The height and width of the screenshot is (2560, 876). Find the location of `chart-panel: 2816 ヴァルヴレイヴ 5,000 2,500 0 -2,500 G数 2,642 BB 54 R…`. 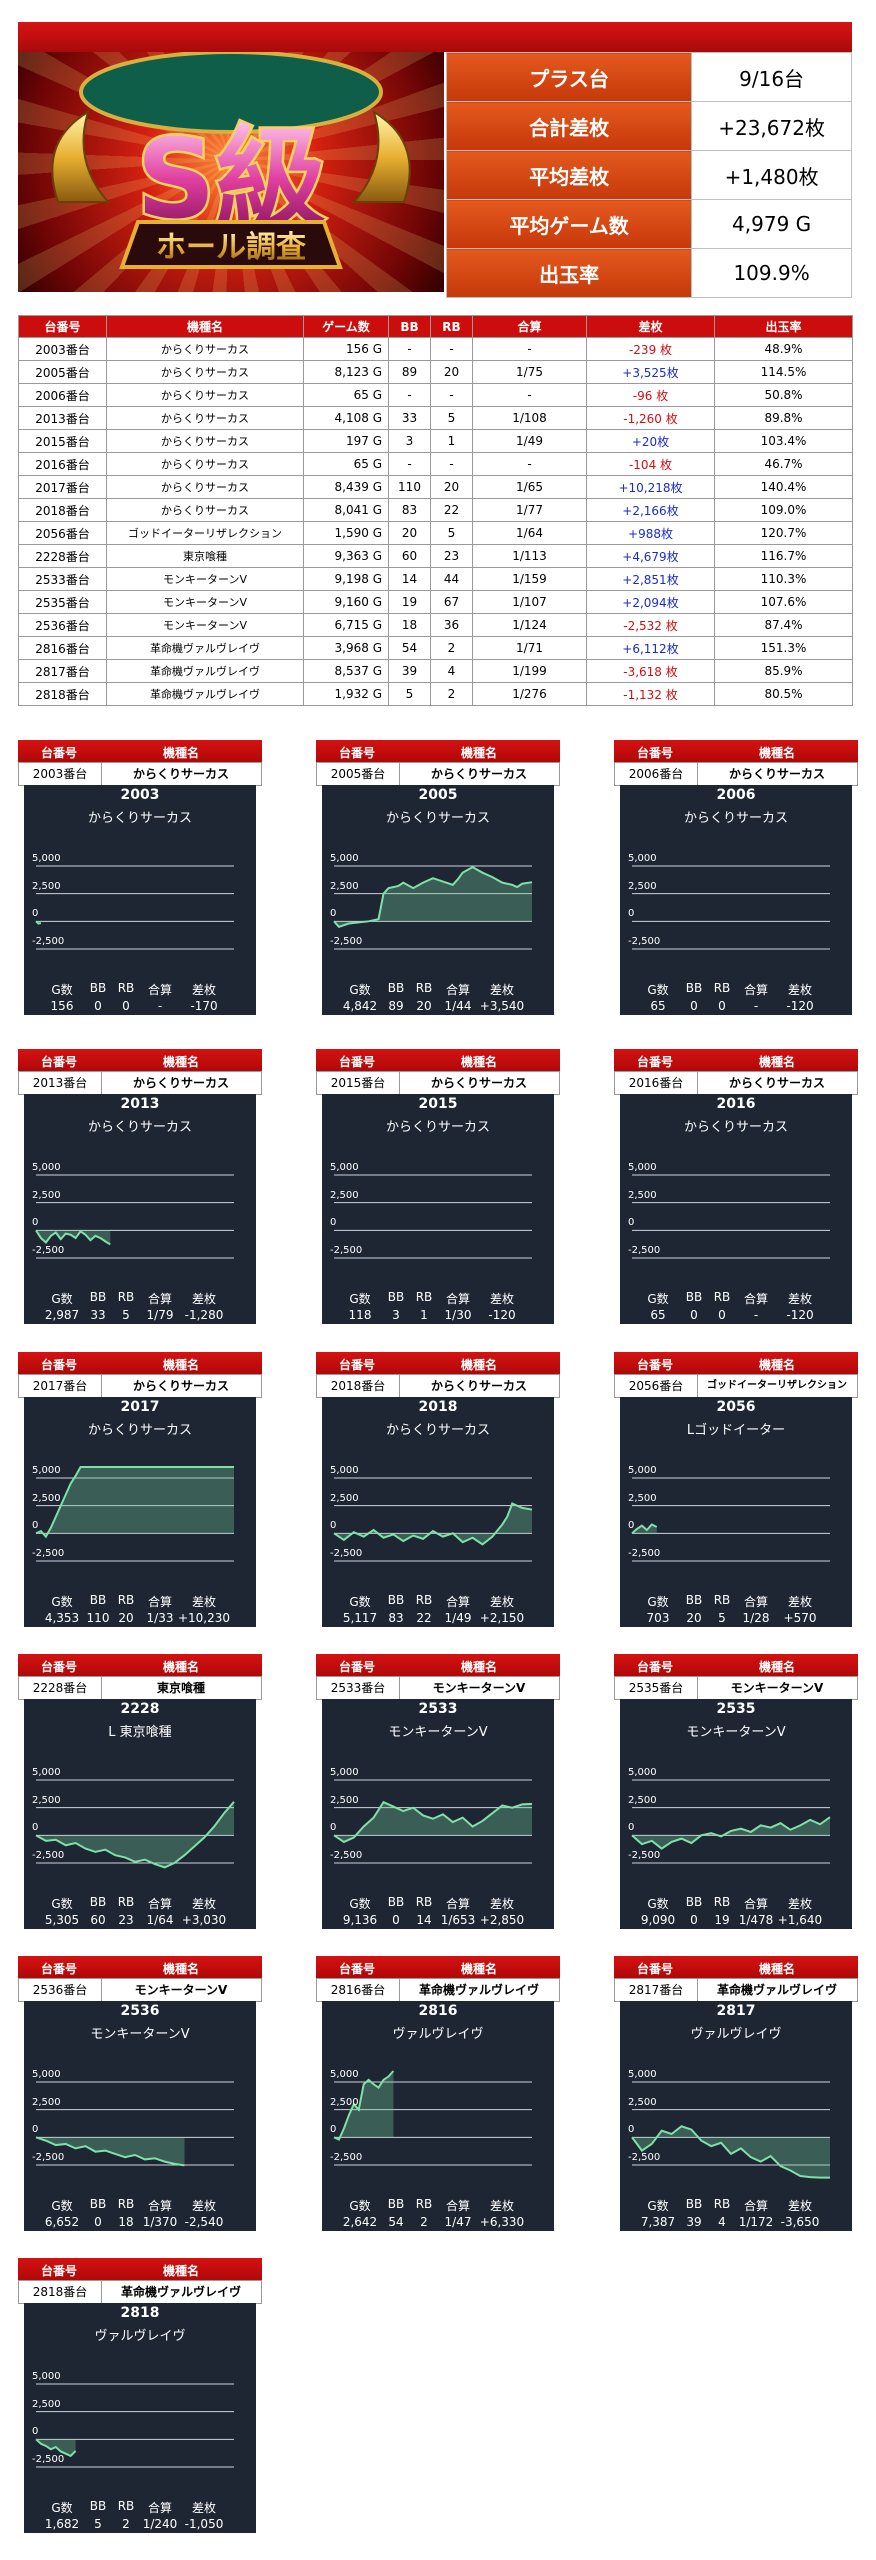

chart-panel: 2816 ヴァルヴレイヴ 5,000 2,500 0 -2,500 G数 2,642 BB 54 R… is located at coordinates (438, 2116).